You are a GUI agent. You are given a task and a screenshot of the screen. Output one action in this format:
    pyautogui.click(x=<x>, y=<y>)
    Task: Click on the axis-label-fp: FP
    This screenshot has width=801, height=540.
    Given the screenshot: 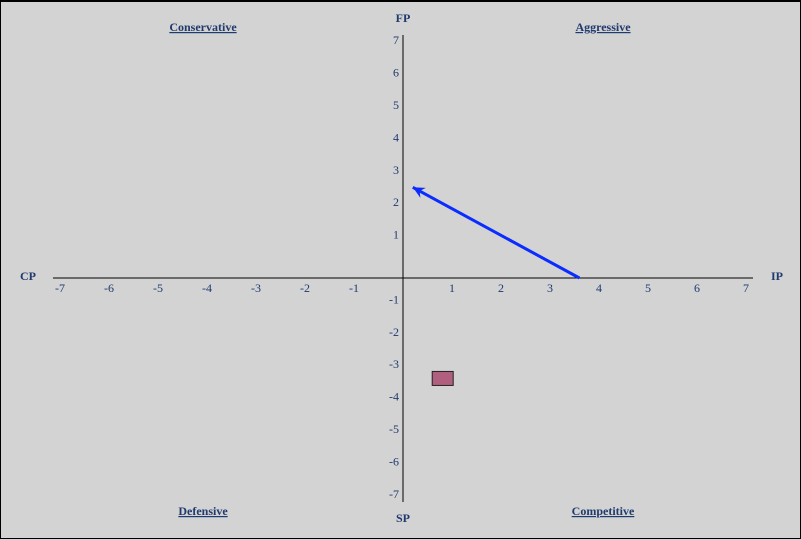 What is the action you would take?
    pyautogui.click(x=403, y=18)
    